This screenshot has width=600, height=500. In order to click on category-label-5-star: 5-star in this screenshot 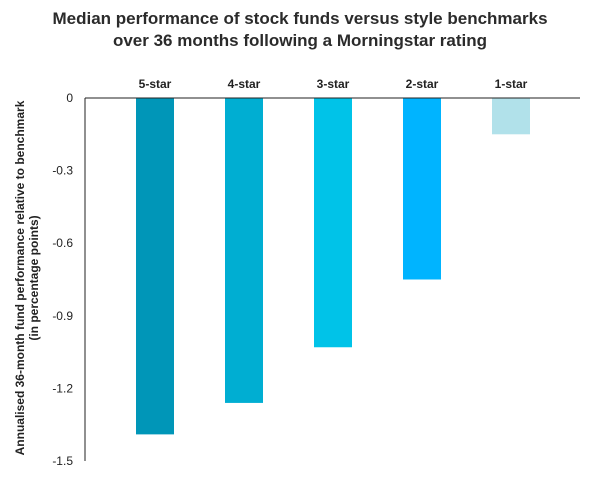, I will do `click(155, 84)`.